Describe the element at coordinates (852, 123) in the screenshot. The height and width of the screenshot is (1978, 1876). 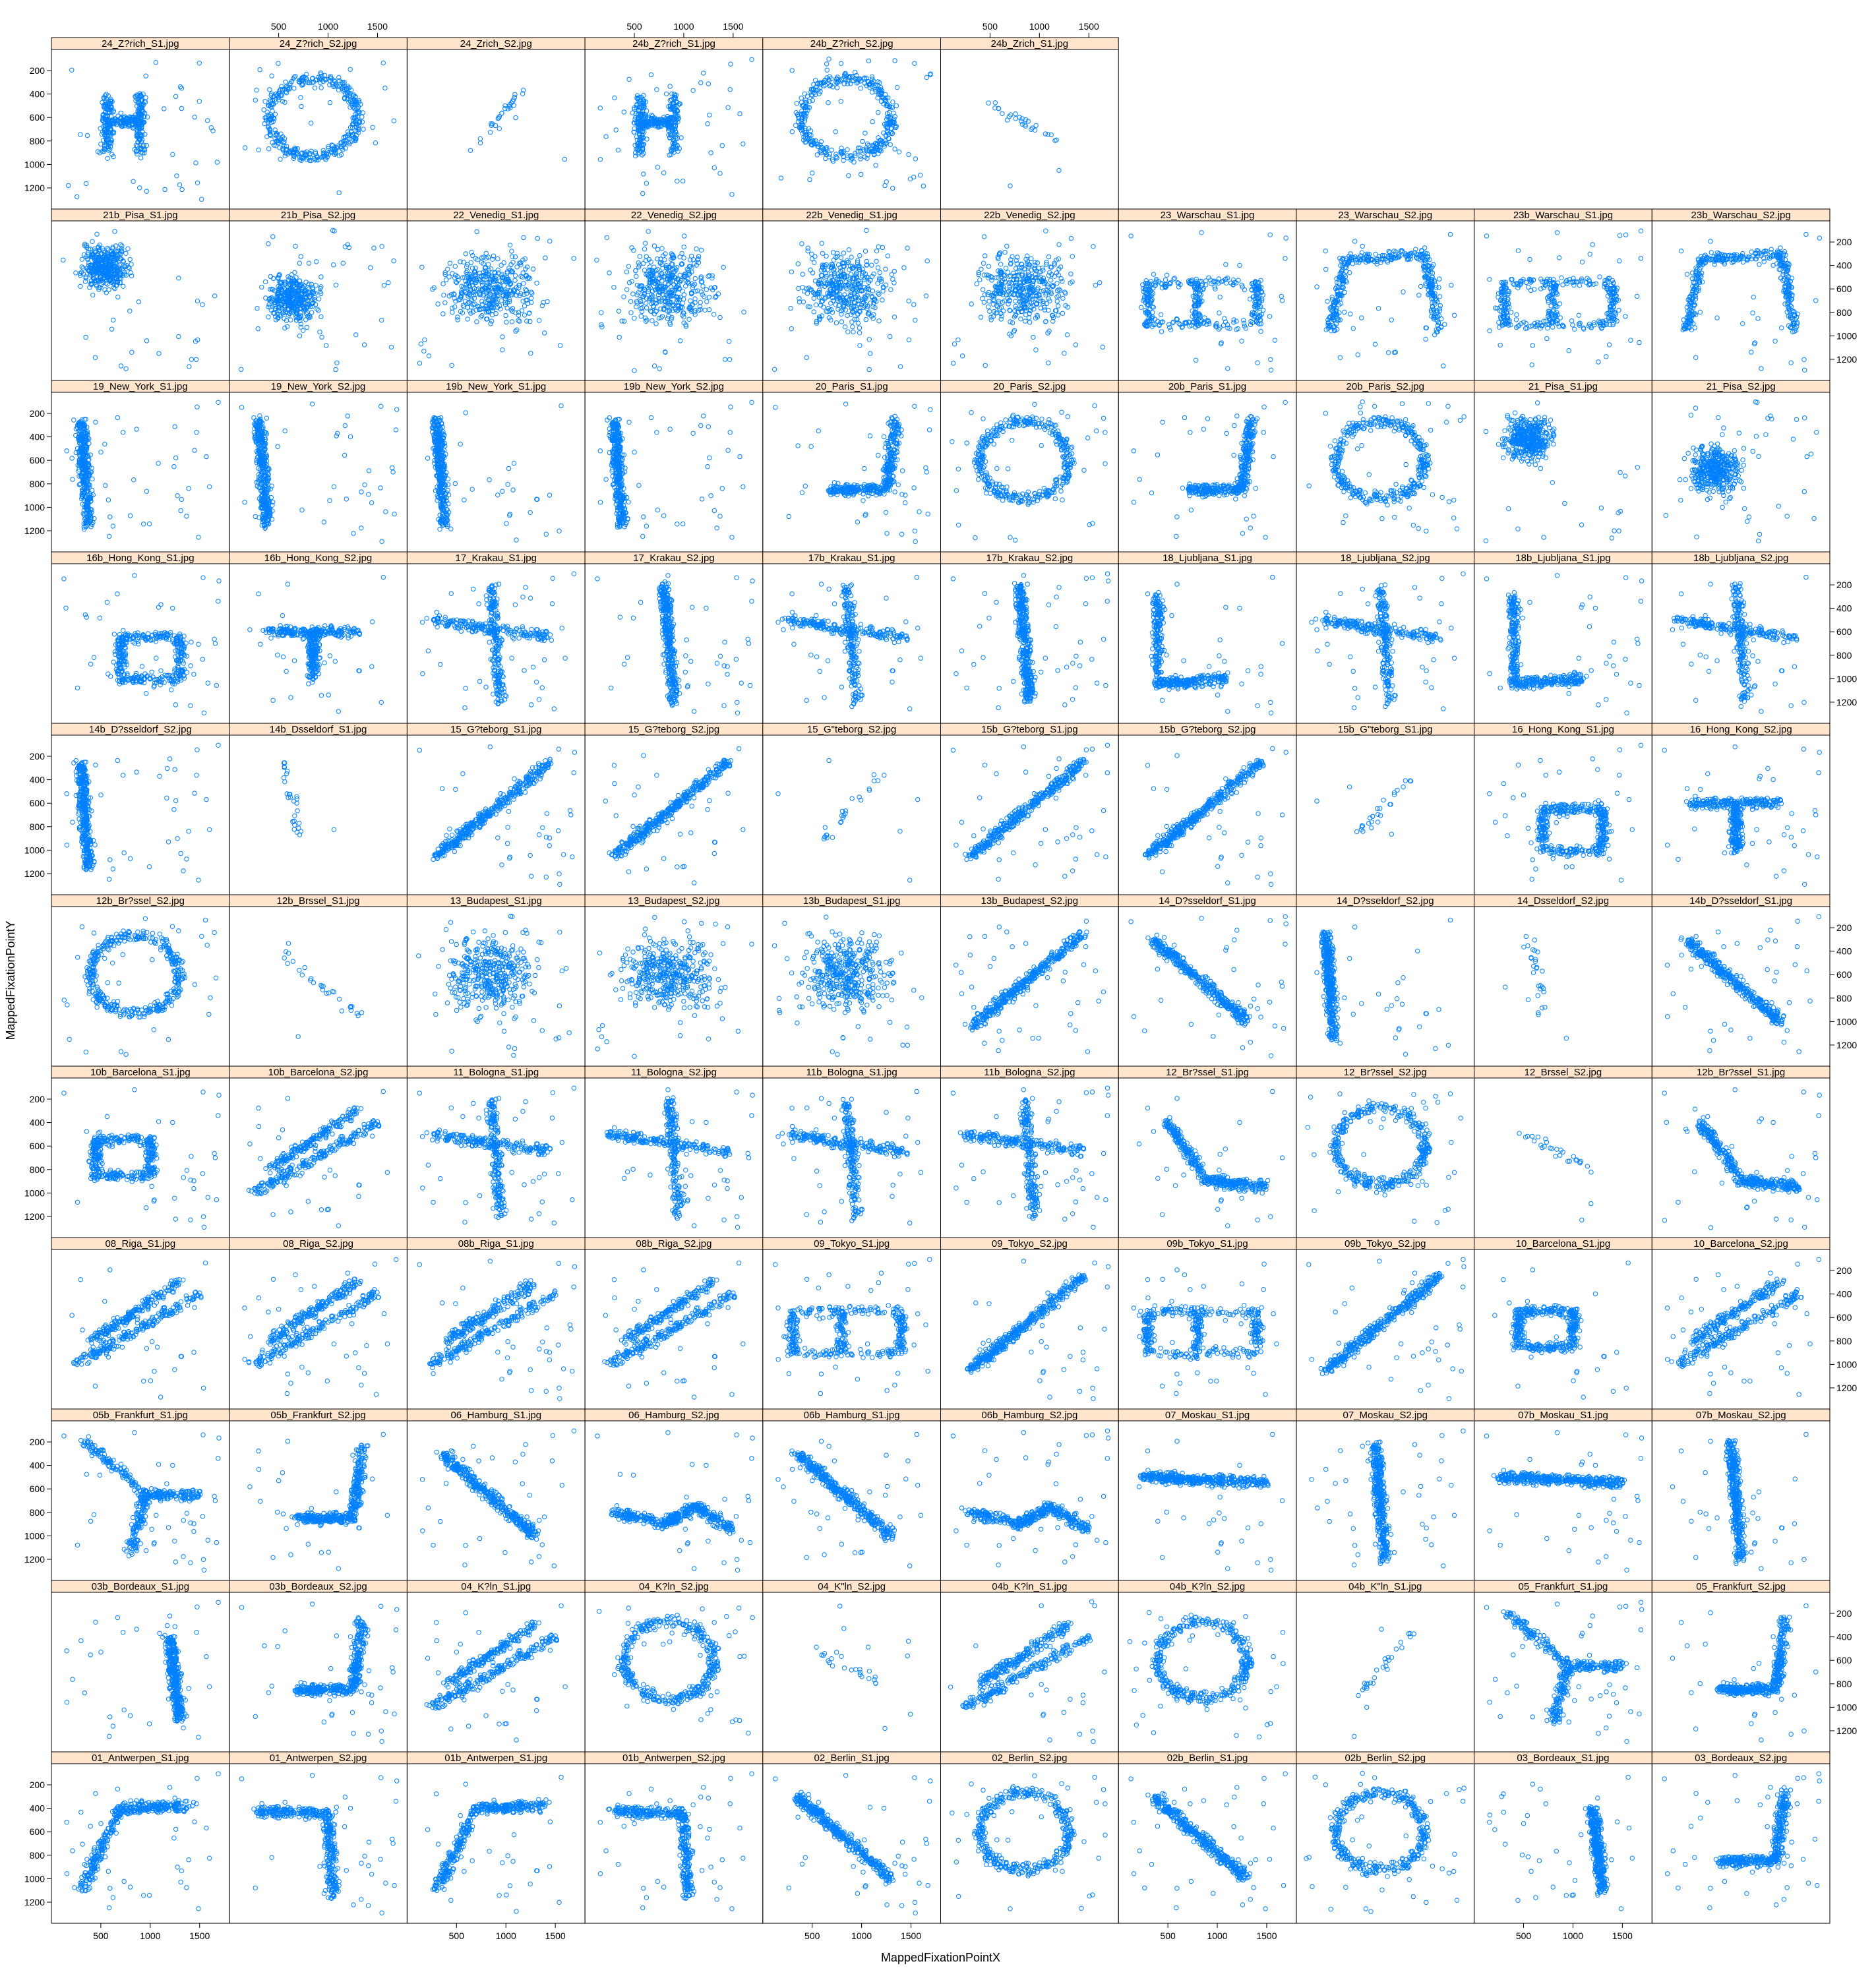
I see `panel: 24b_Z?rich_S2.jpg` at that location.